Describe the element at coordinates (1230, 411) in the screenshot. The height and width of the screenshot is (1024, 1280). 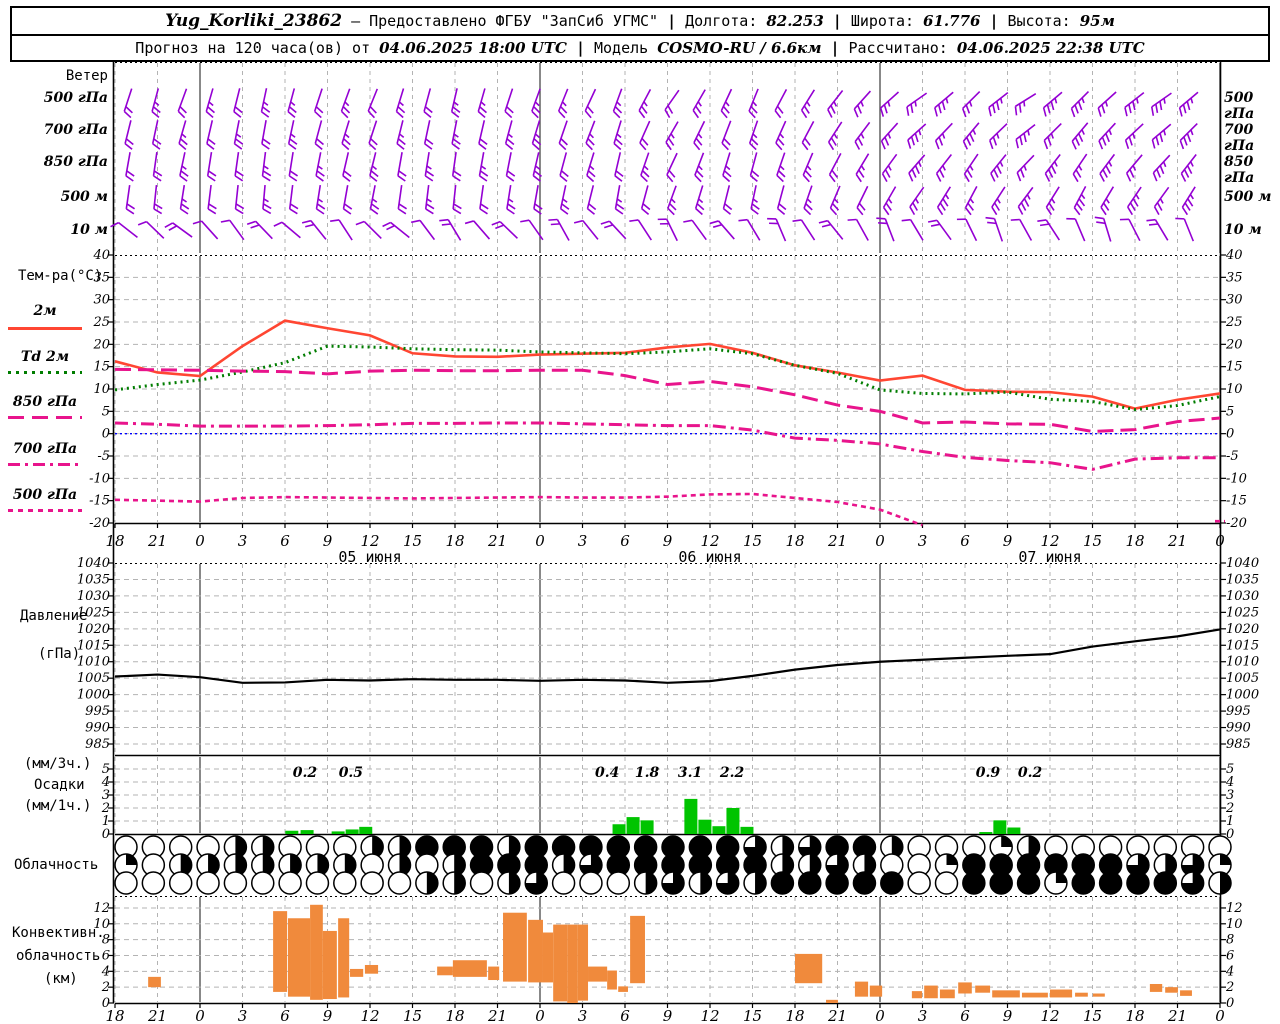
I see `temp-tick-label-right: 5` at that location.